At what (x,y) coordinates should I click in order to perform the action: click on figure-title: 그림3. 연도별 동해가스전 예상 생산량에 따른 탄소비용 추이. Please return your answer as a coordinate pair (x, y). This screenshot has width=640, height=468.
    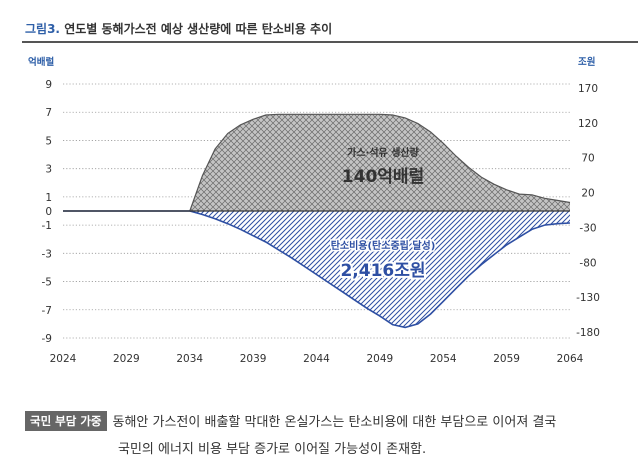
    Looking at the image, I should click on (178, 28).